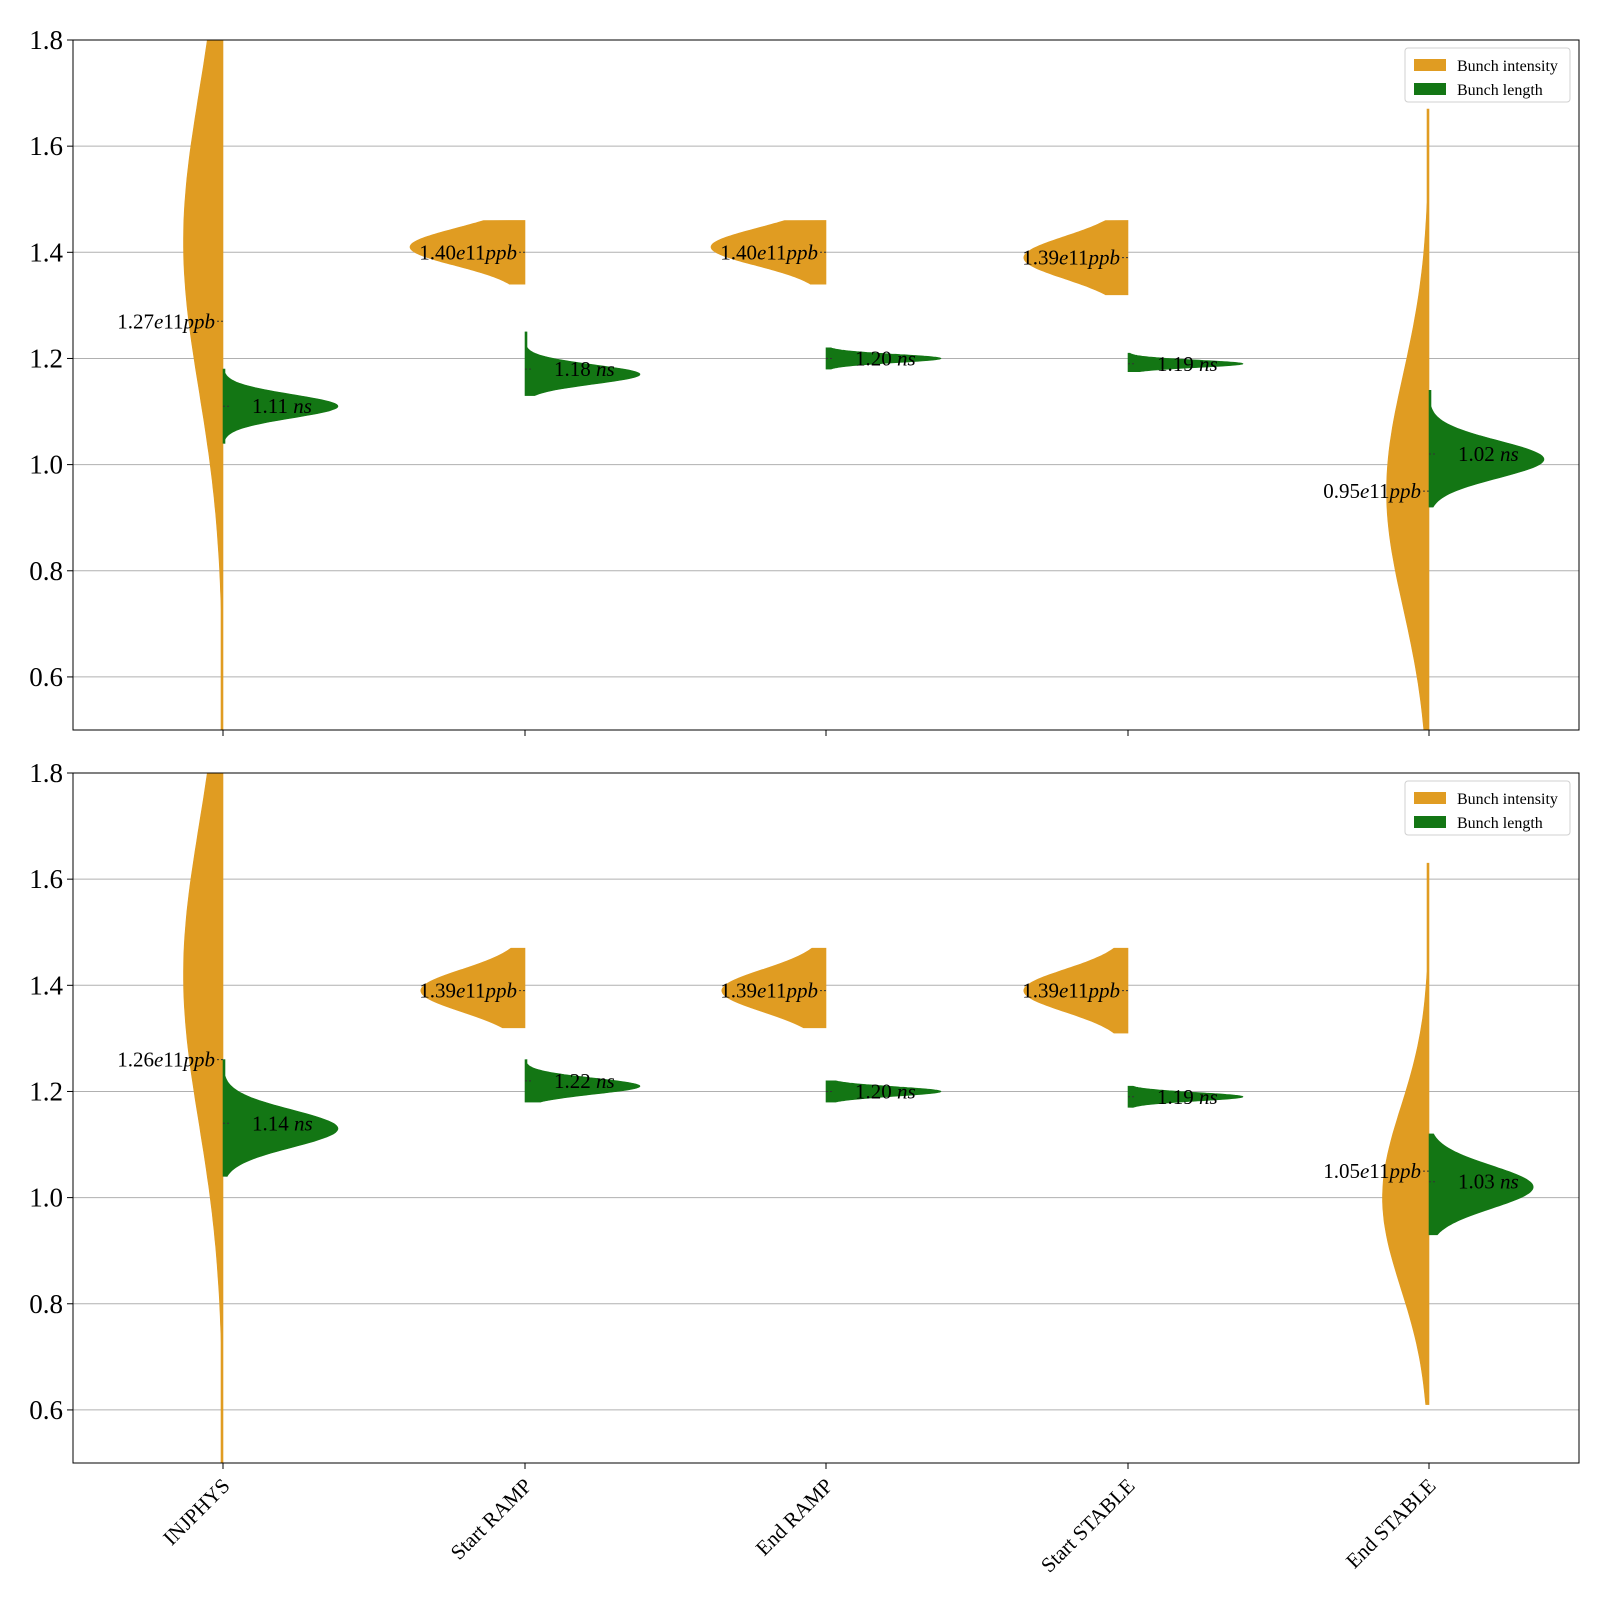 This screenshot has height=1600, width=1600. Describe the element at coordinates (282, 1123) in the screenshot. I see `length-annotation: 1.14 ns` at that location.